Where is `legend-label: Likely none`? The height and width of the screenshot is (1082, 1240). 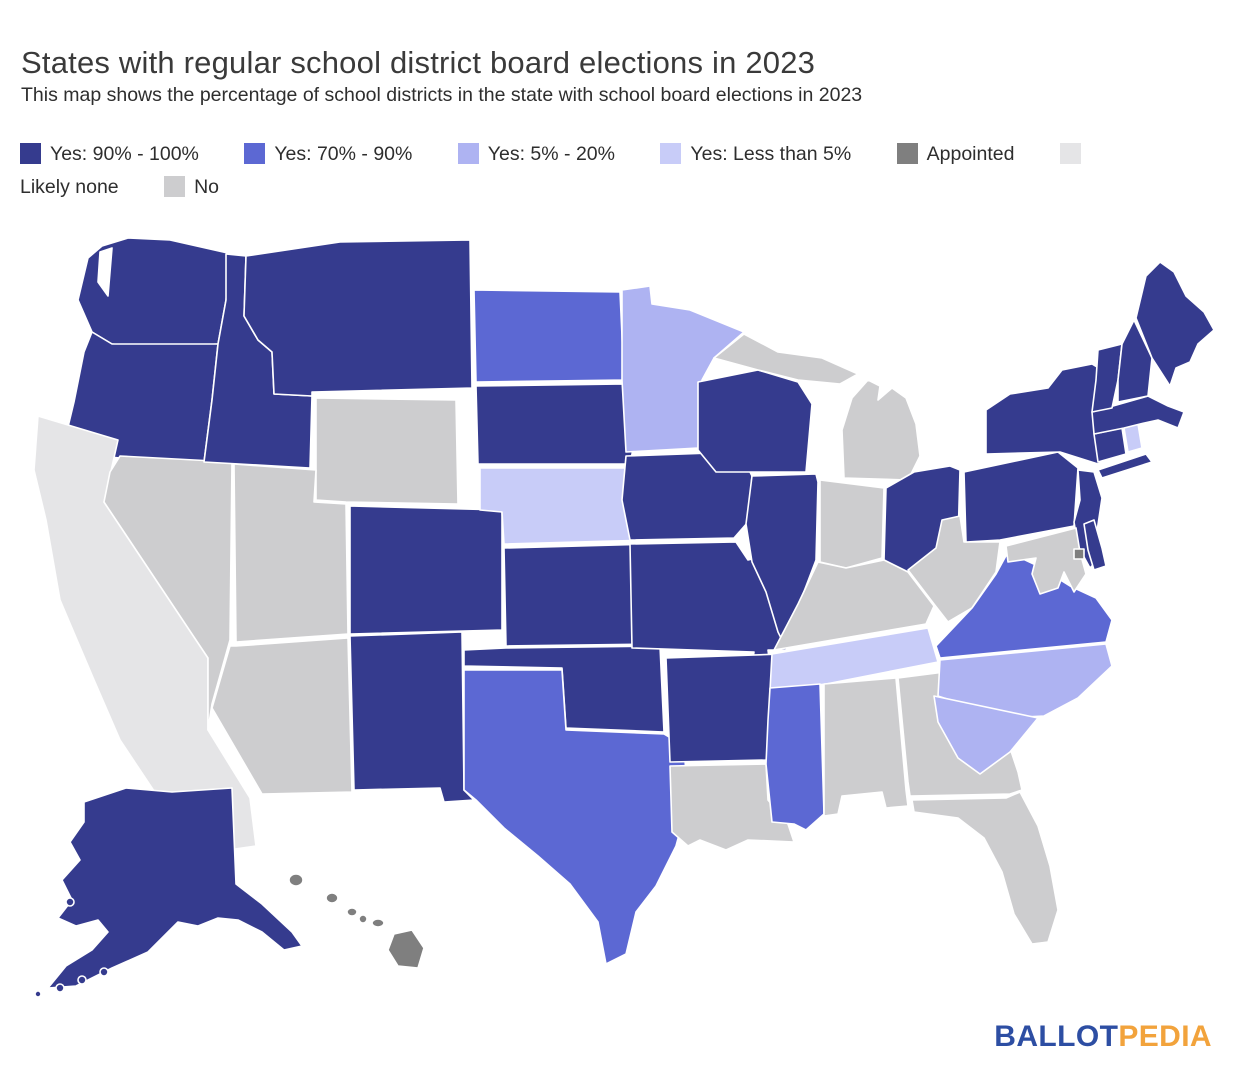
legend-label: Likely none is located at coordinates (69, 187).